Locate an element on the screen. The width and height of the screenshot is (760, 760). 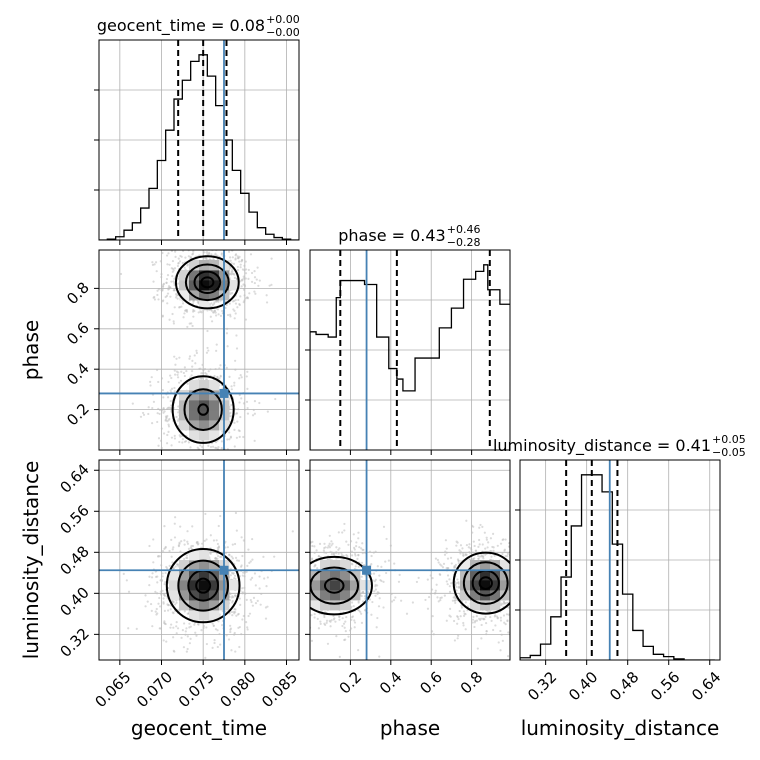
x-tick-label: 0.065 is located at coordinates (112, 689).